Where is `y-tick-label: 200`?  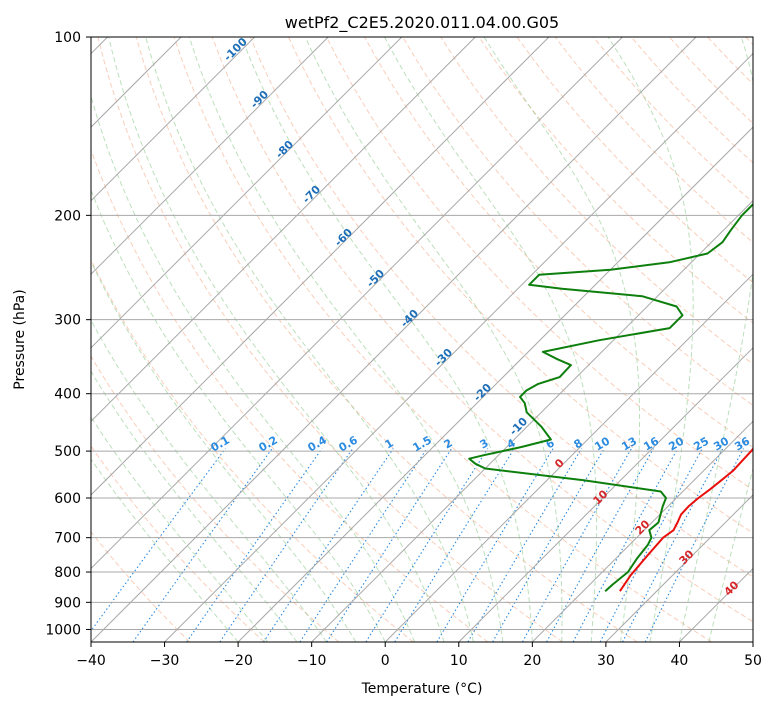
y-tick-label: 200 is located at coordinates (67, 216).